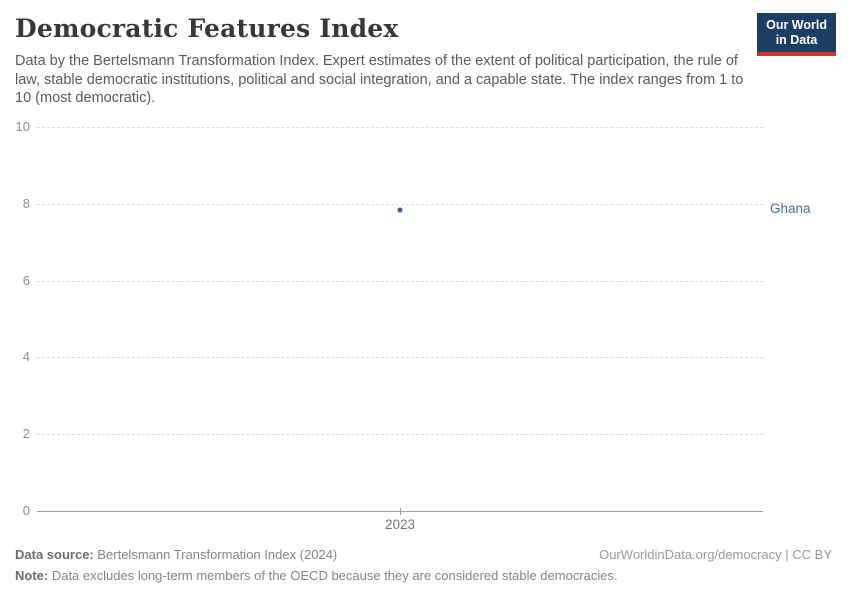 The image size is (850, 600). I want to click on data-point-ghana, so click(400, 210).